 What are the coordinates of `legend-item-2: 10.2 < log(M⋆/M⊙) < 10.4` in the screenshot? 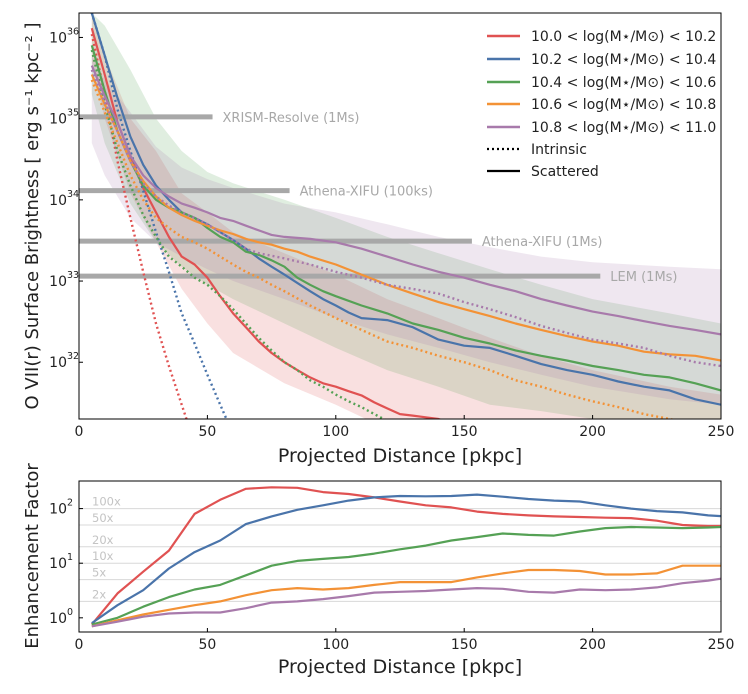 It's located at (601, 60).